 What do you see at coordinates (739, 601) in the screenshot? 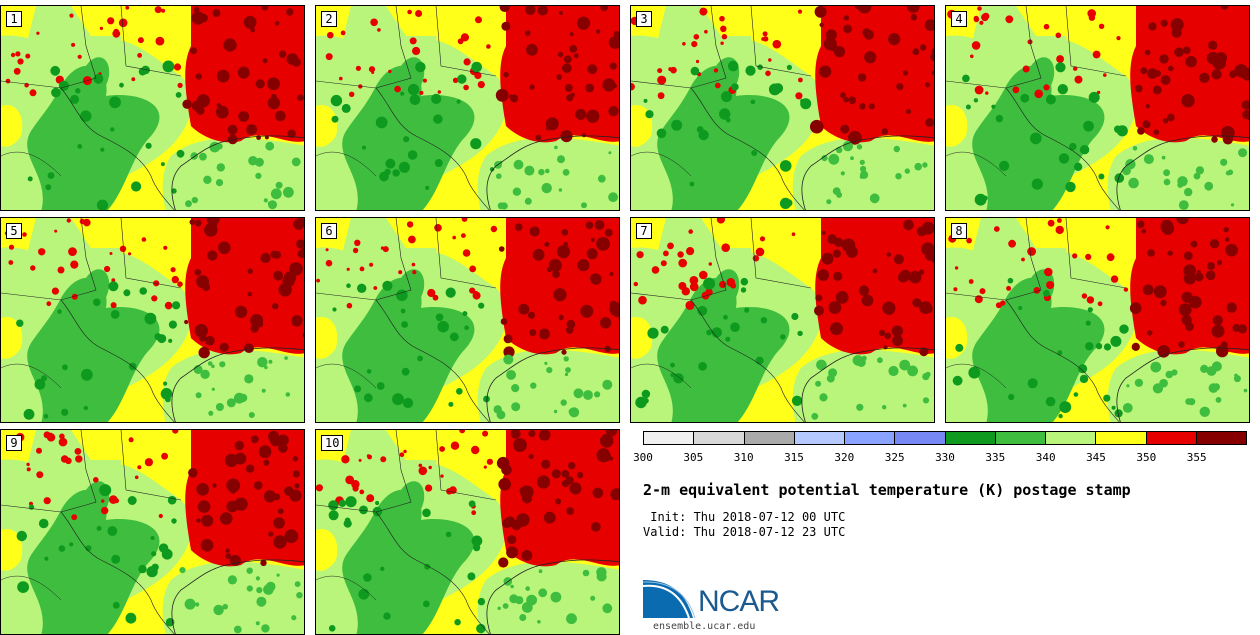
I see `logo-text: NCAR` at bounding box center [739, 601].